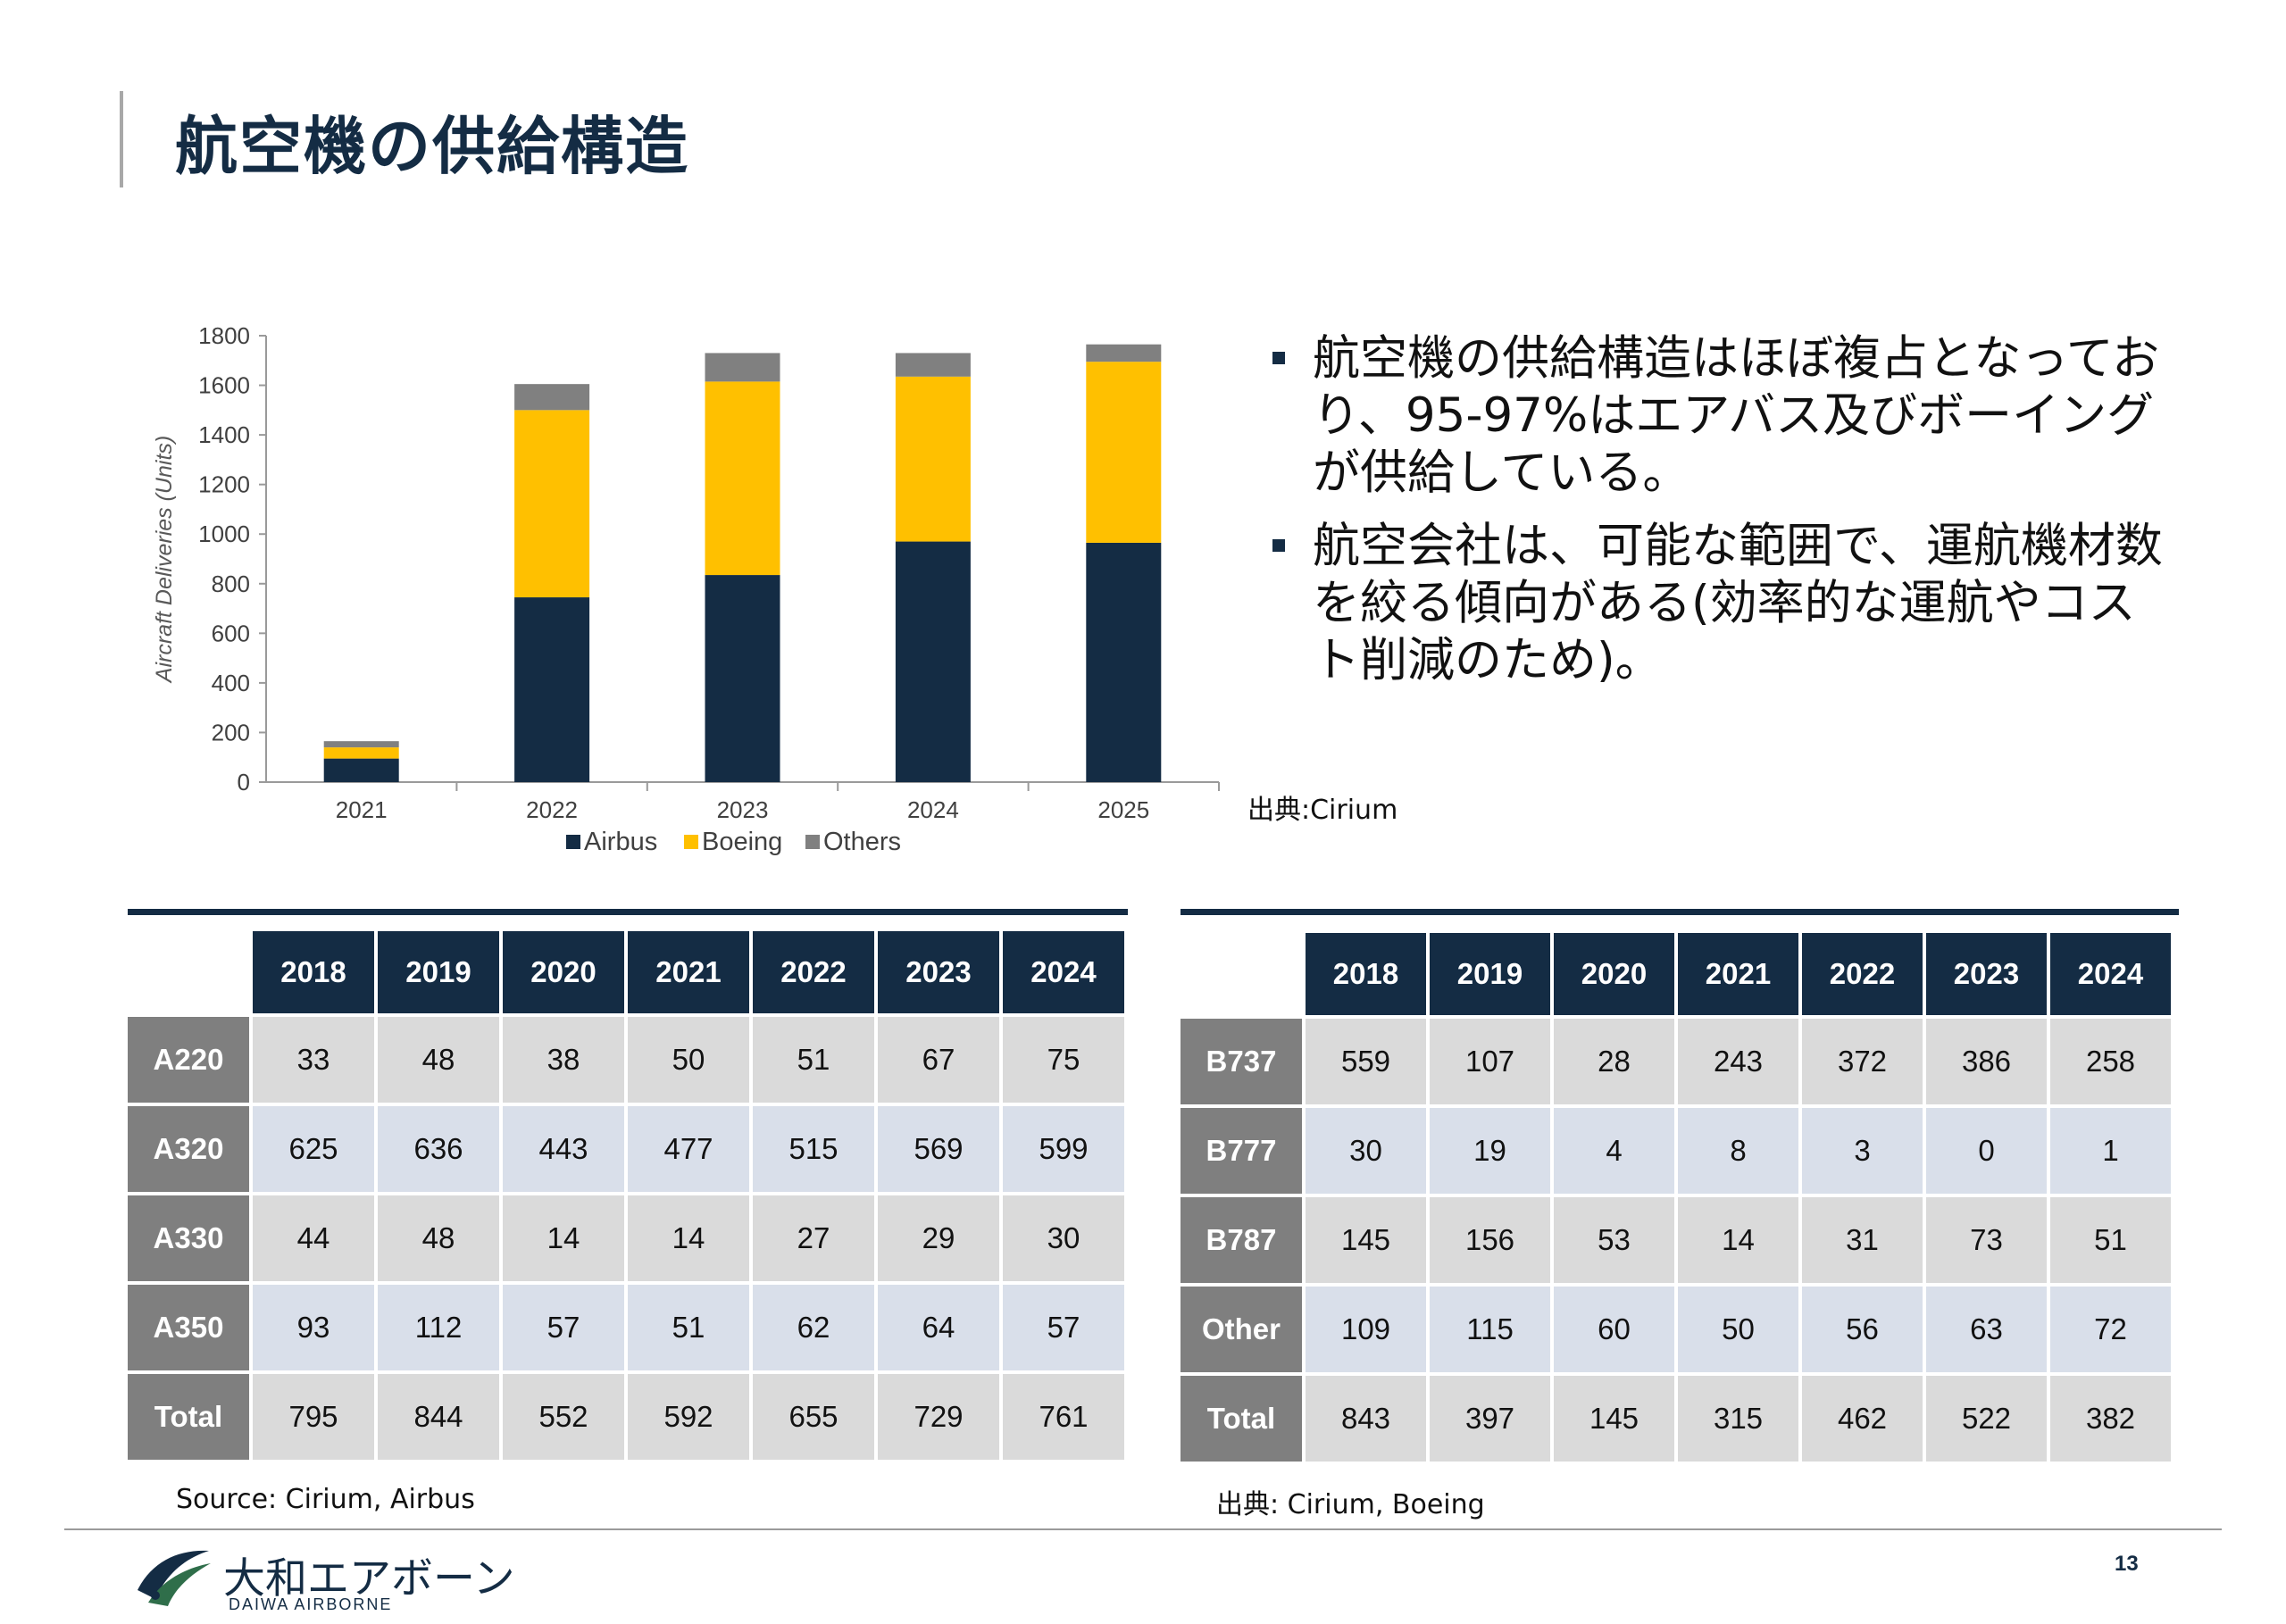  Describe the element at coordinates (174, 1578) in the screenshot. I see `airplane-swoosh-icon` at that location.